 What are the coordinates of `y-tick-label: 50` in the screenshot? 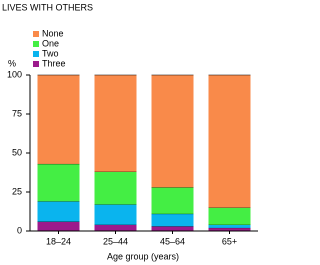 It's located at (17, 152).